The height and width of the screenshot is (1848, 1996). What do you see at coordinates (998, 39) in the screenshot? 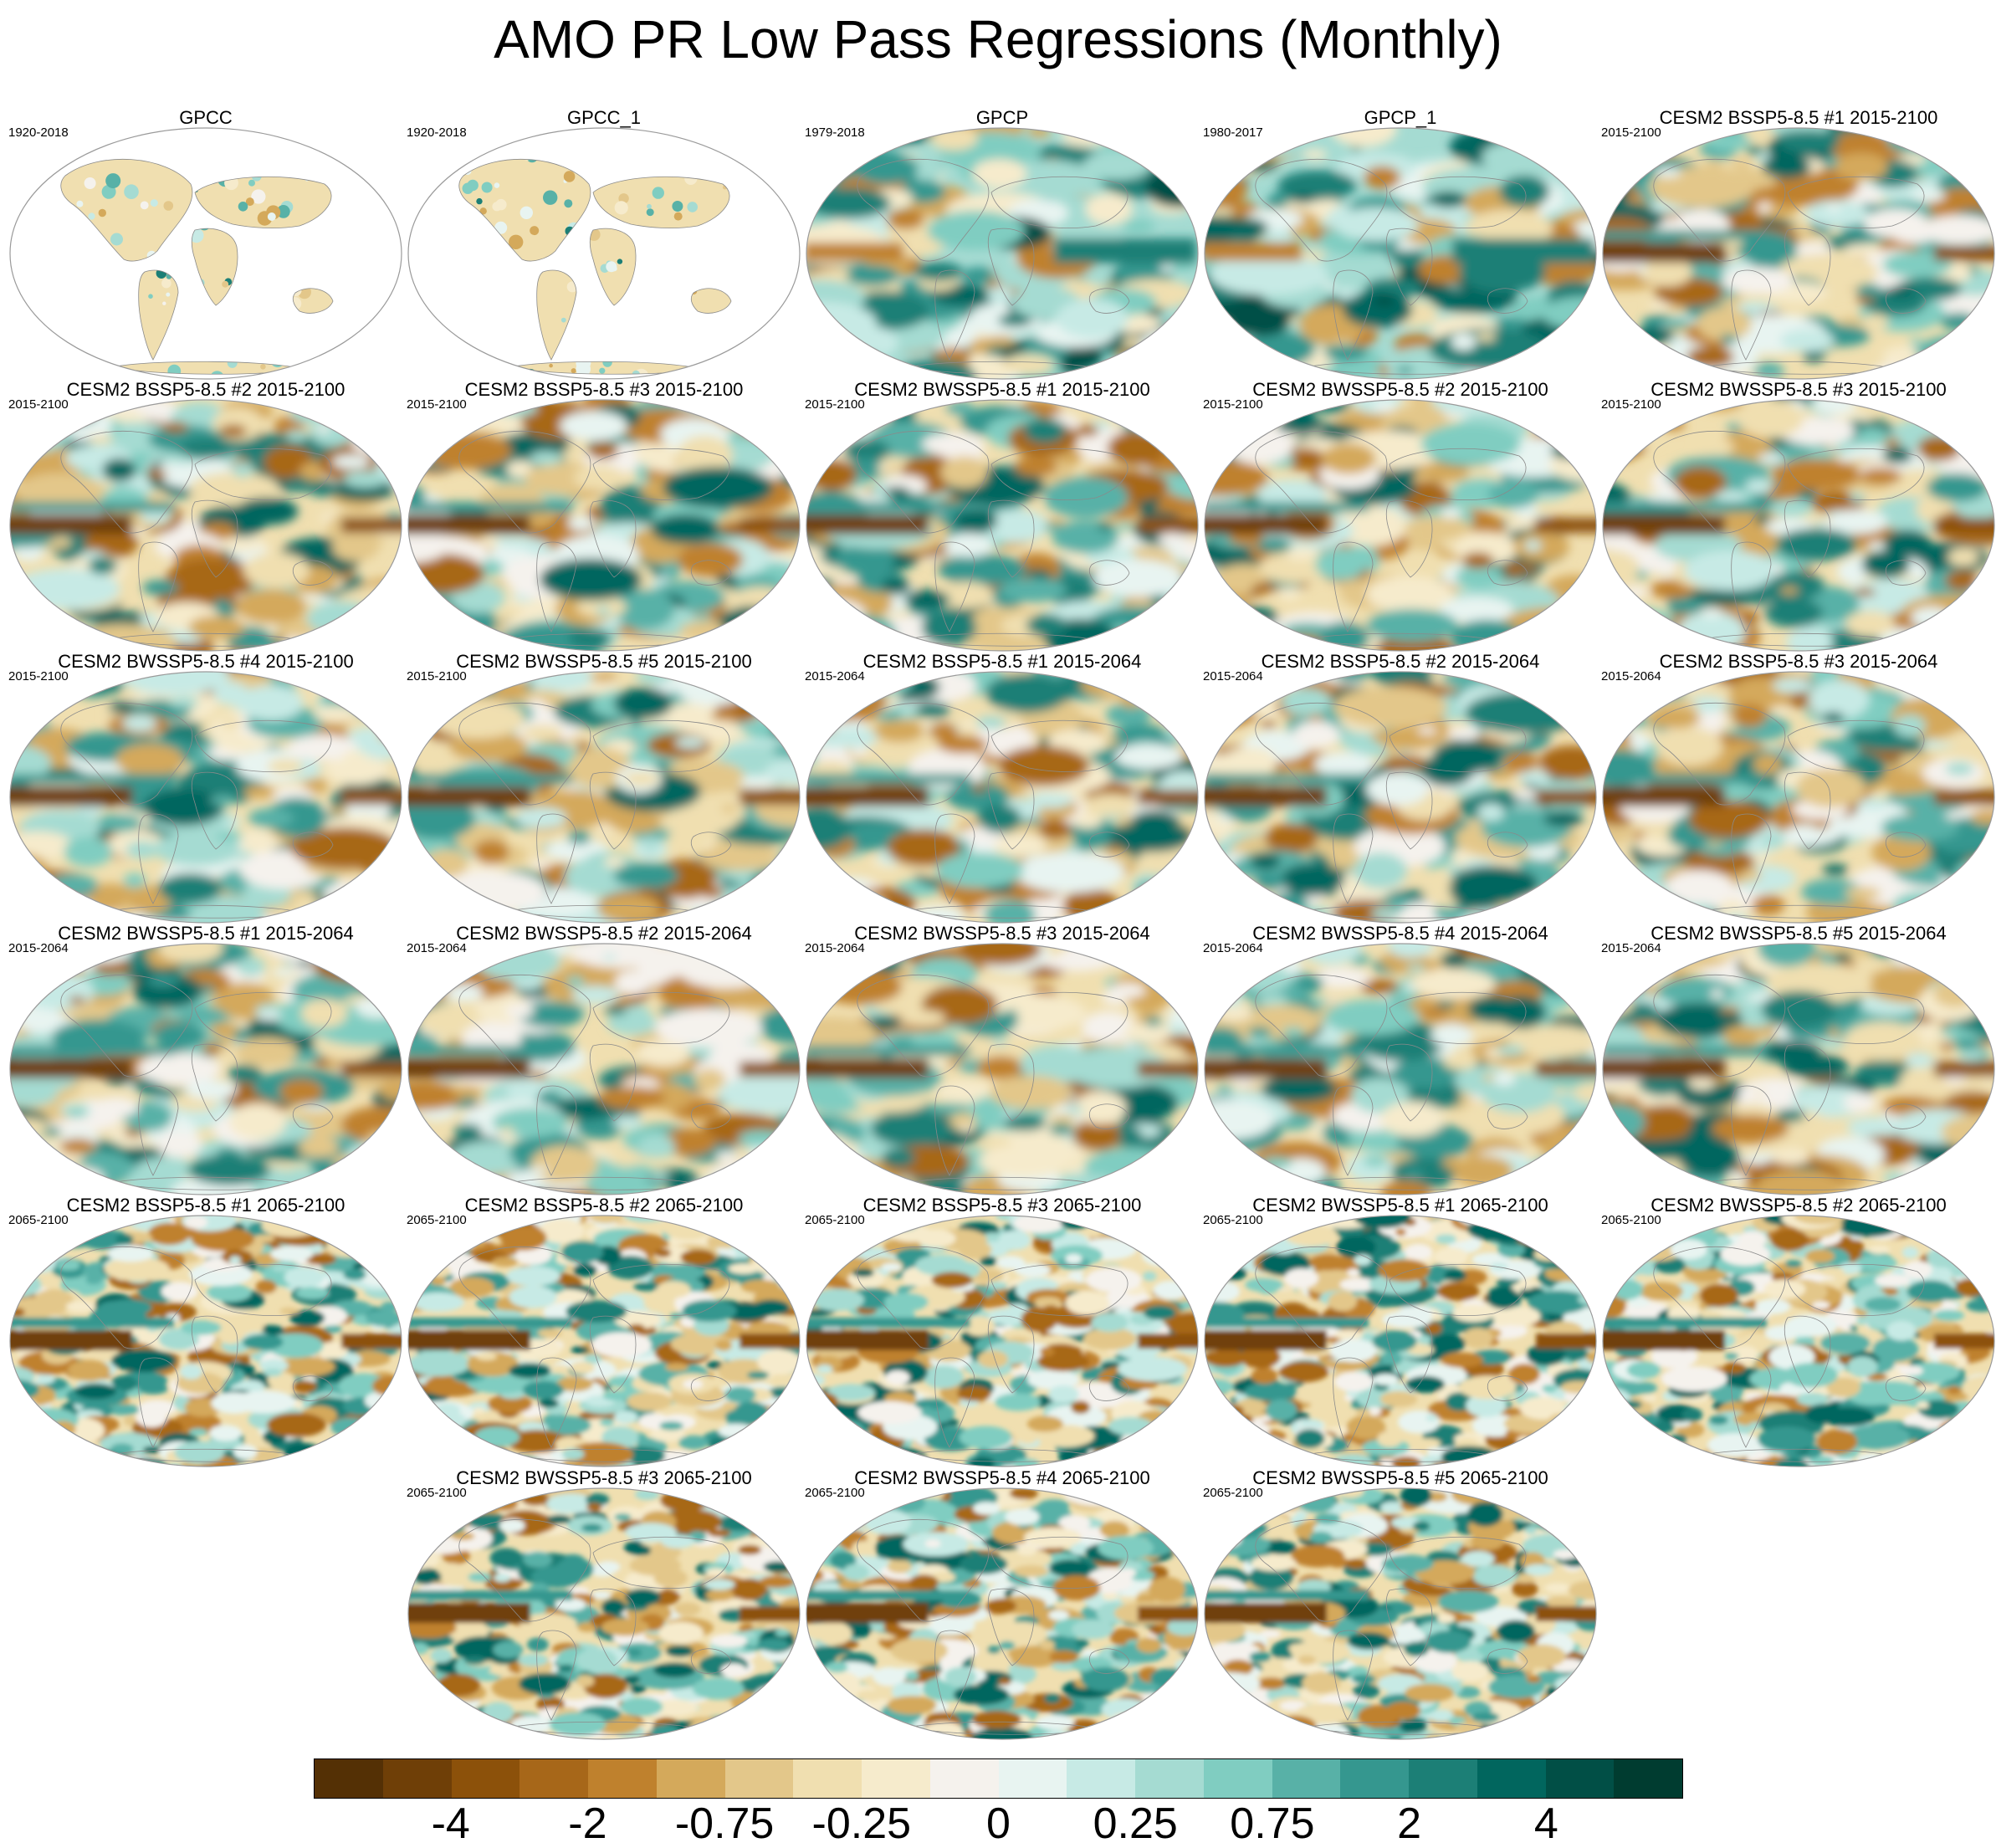
I see `figure-title: AMO PR Low Pass Regressions (Monthly)` at bounding box center [998, 39].